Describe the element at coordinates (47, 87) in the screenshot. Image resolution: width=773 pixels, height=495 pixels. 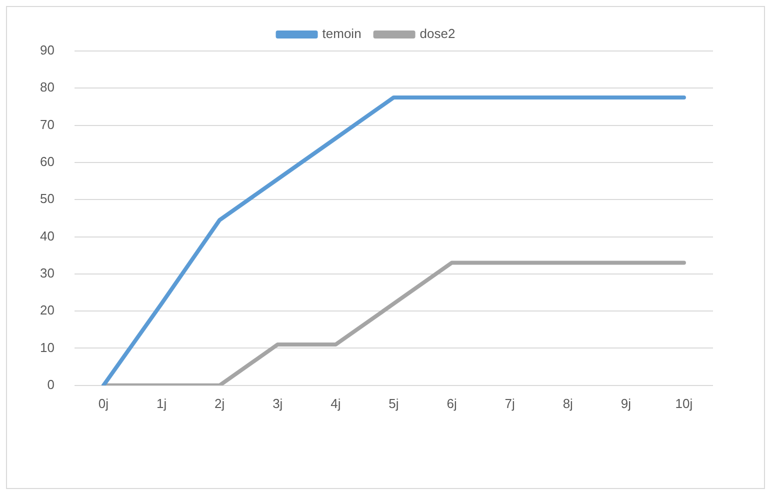
I see `y-tick-label: 80` at that location.